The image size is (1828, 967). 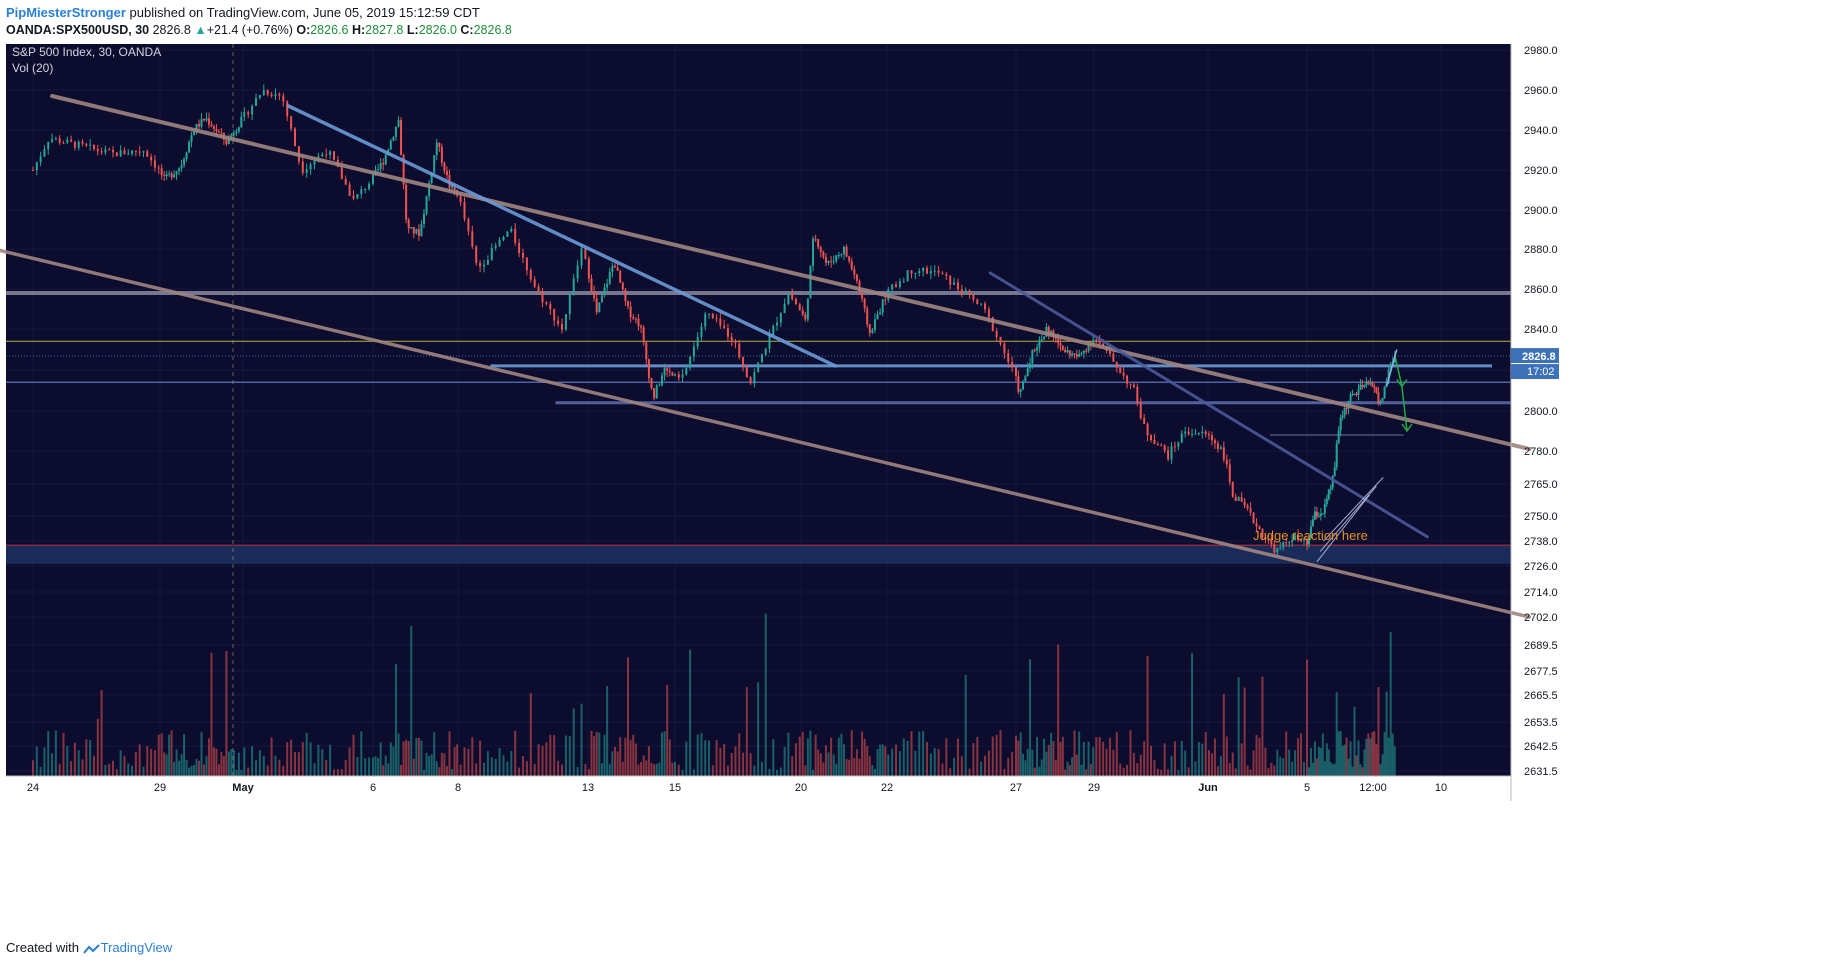 I want to click on time-tick-label: May, so click(x=243, y=788).